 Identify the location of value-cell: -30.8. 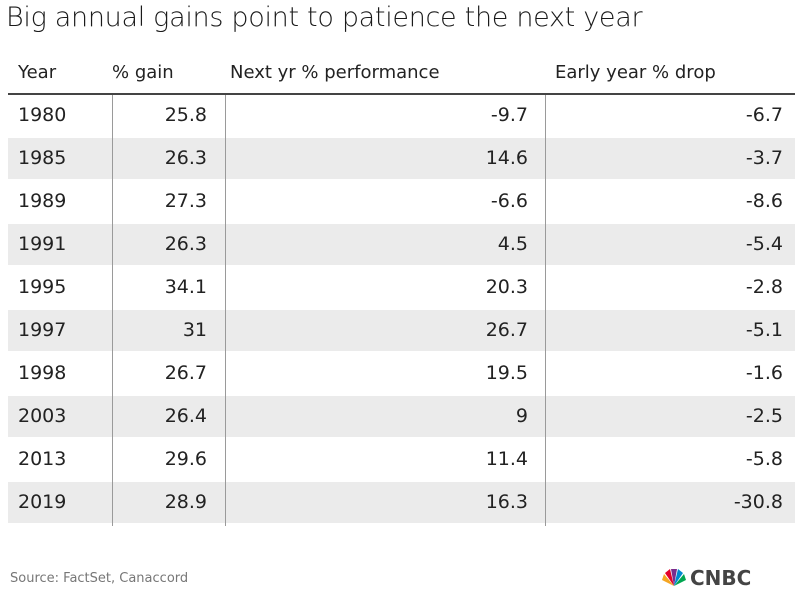
(758, 502).